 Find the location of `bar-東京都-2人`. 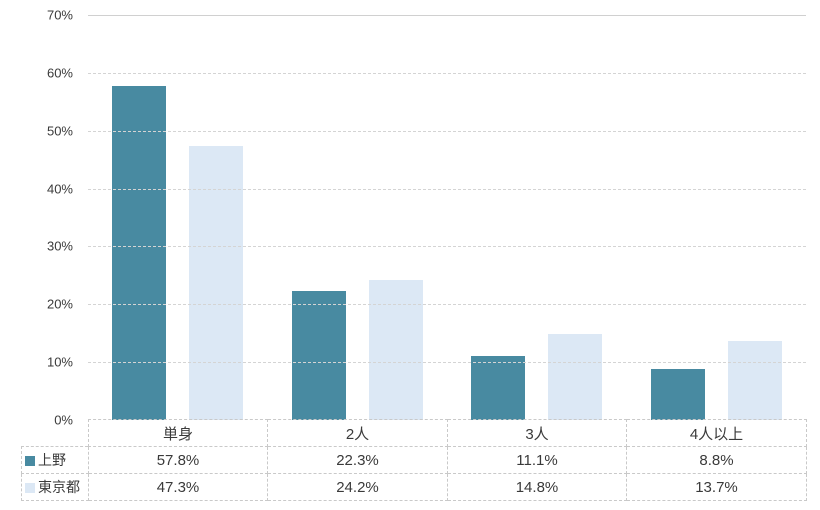

bar-東京都-2人 is located at coordinates (395, 350).